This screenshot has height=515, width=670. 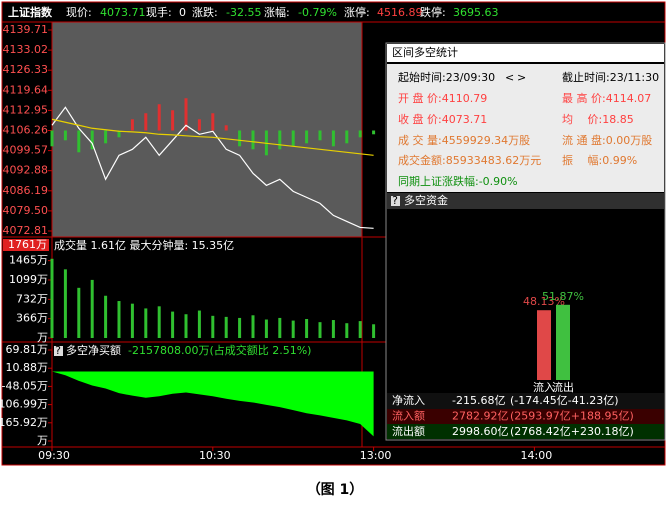 I want to click on y-tick-label: 1465万, so click(x=28, y=260).